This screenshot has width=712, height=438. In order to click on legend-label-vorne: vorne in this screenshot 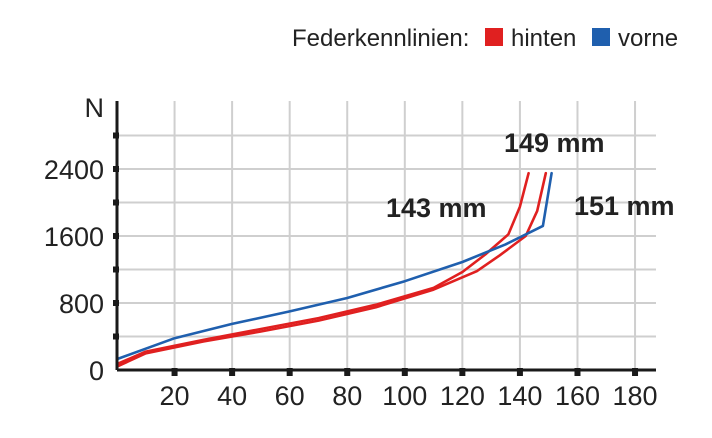, I will do `click(648, 38)`.